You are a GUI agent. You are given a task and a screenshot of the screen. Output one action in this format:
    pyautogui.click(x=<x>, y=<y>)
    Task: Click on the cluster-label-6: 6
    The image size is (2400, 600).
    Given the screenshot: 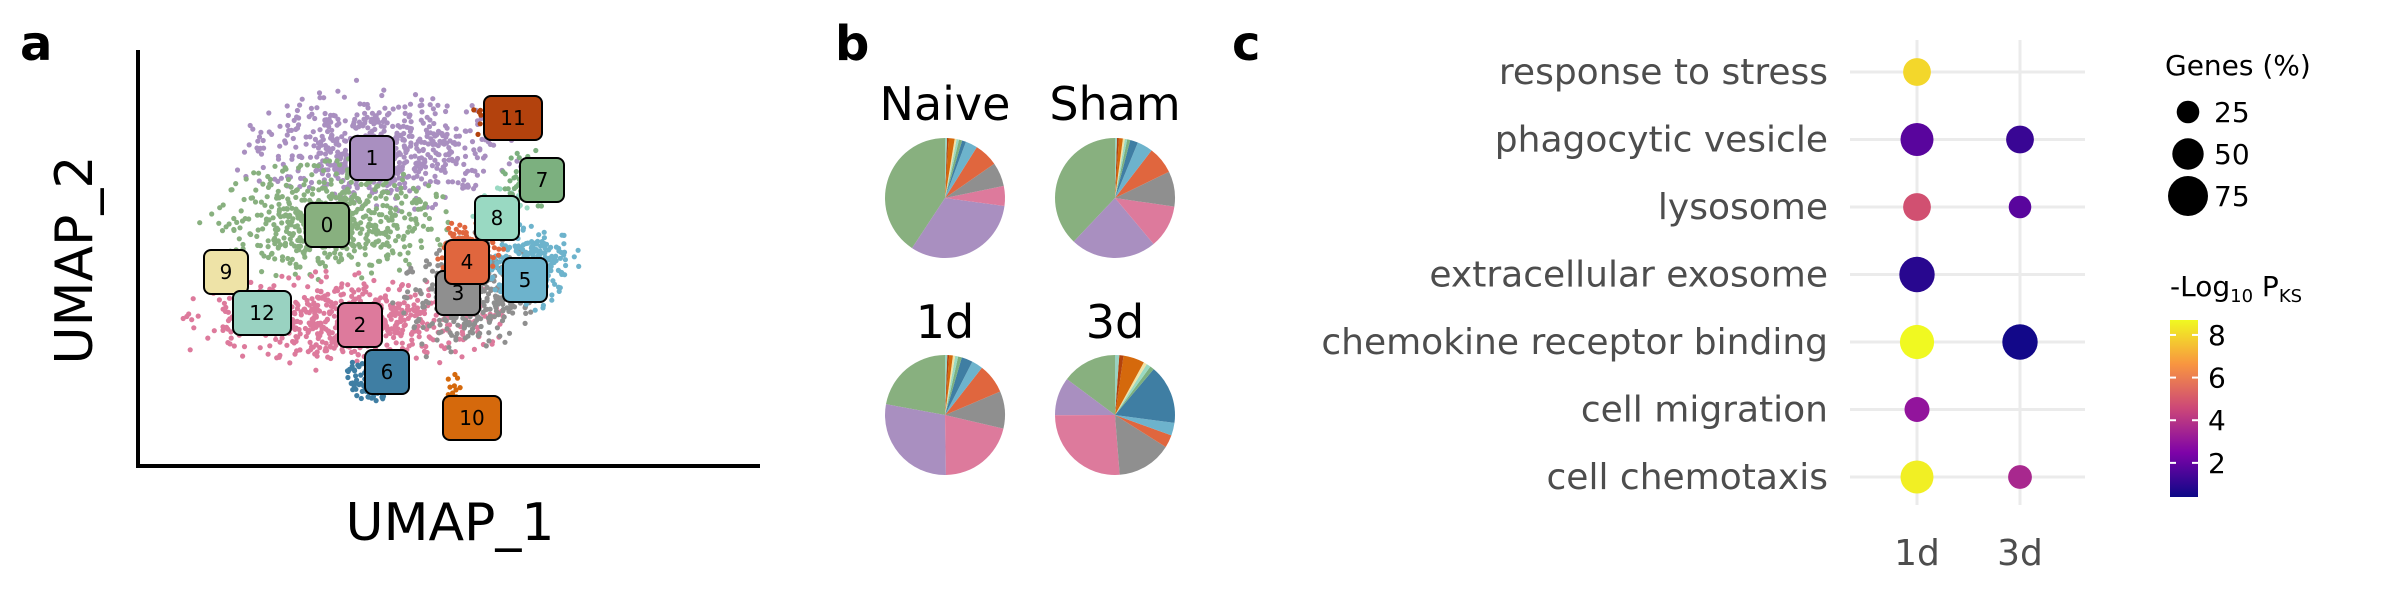 What is the action you would take?
    pyautogui.click(x=387, y=372)
    